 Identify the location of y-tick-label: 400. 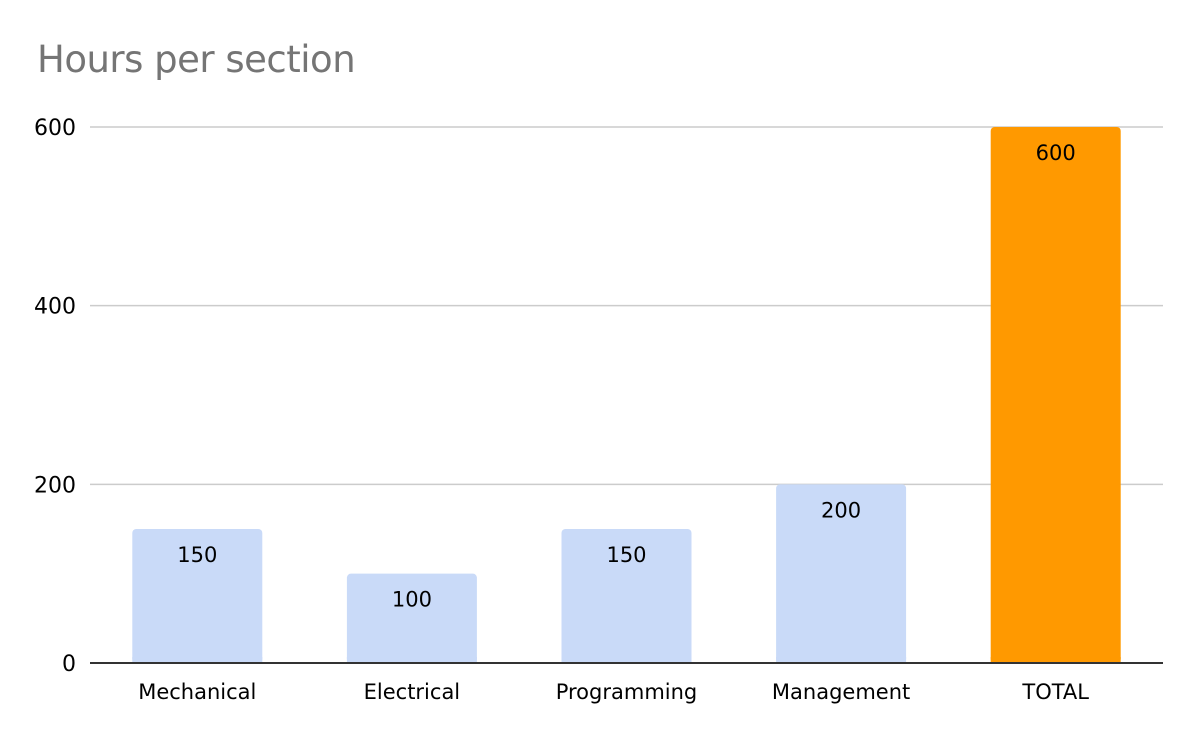
(55, 307).